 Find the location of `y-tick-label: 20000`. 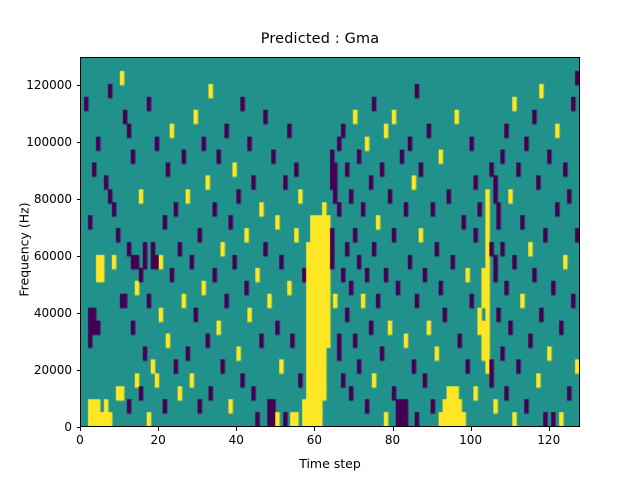

y-tick-label: 20000 is located at coordinates (52, 370).